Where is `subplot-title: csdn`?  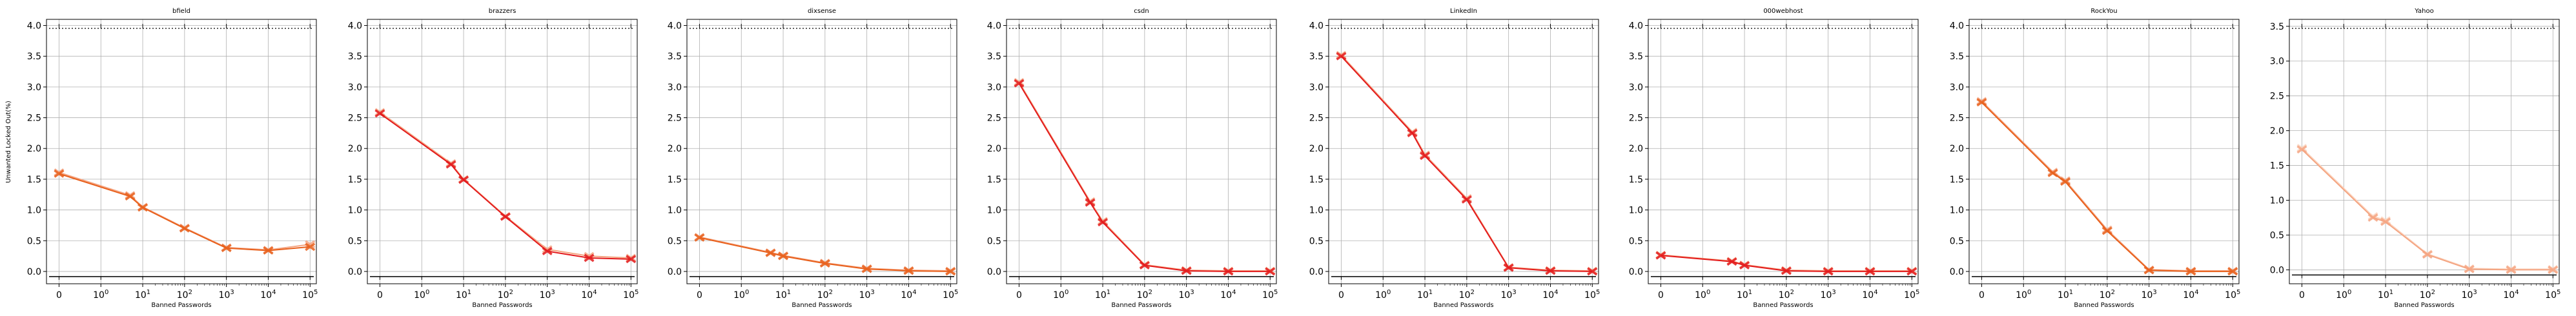
subplot-title: csdn is located at coordinates (1142, 11).